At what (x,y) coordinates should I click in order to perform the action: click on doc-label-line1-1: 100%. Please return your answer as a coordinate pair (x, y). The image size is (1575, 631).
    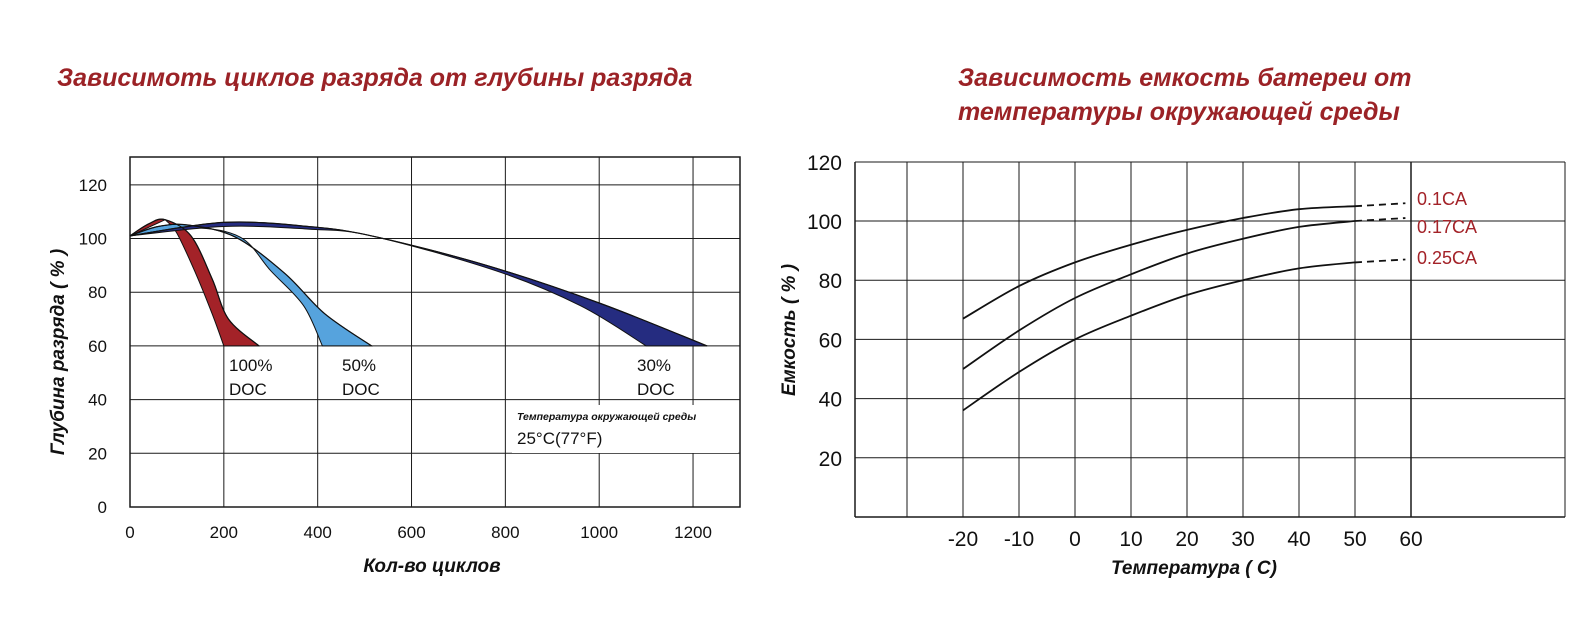
    Looking at the image, I should click on (250, 365).